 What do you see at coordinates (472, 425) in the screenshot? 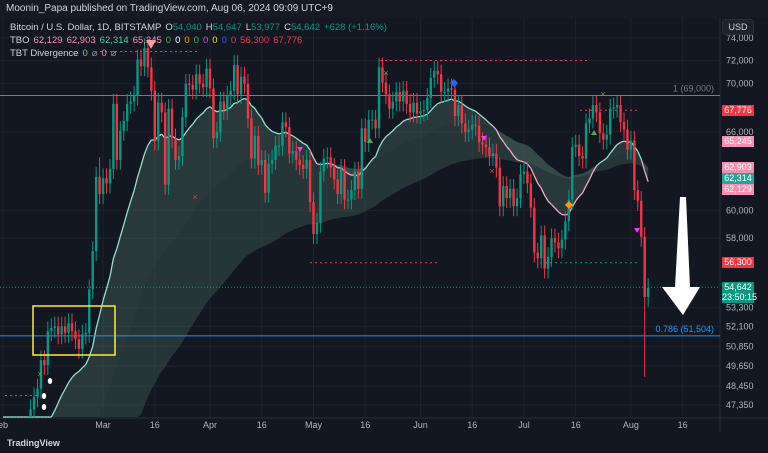
I see `x-tick-label: 16` at bounding box center [472, 425].